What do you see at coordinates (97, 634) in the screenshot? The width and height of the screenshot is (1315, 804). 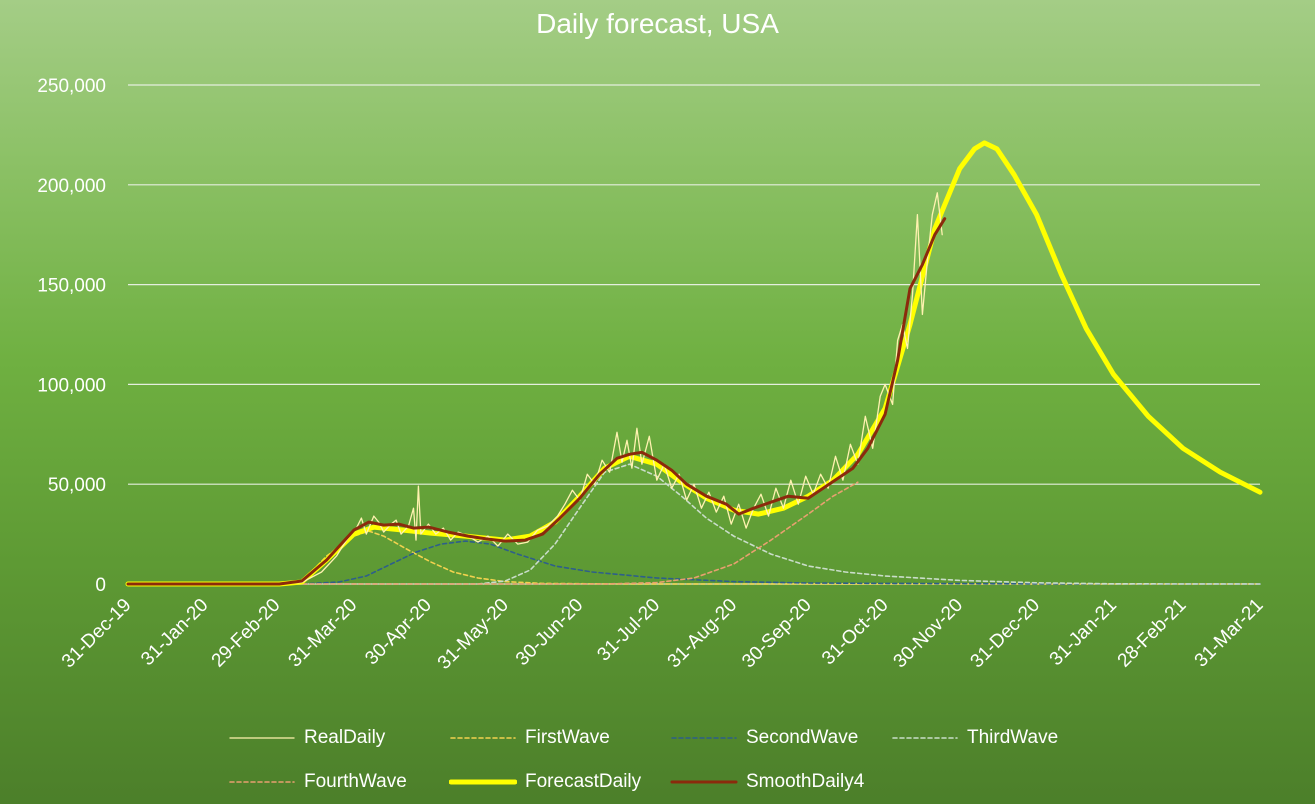 I see `x-tick-label: 31-Dec-19` at bounding box center [97, 634].